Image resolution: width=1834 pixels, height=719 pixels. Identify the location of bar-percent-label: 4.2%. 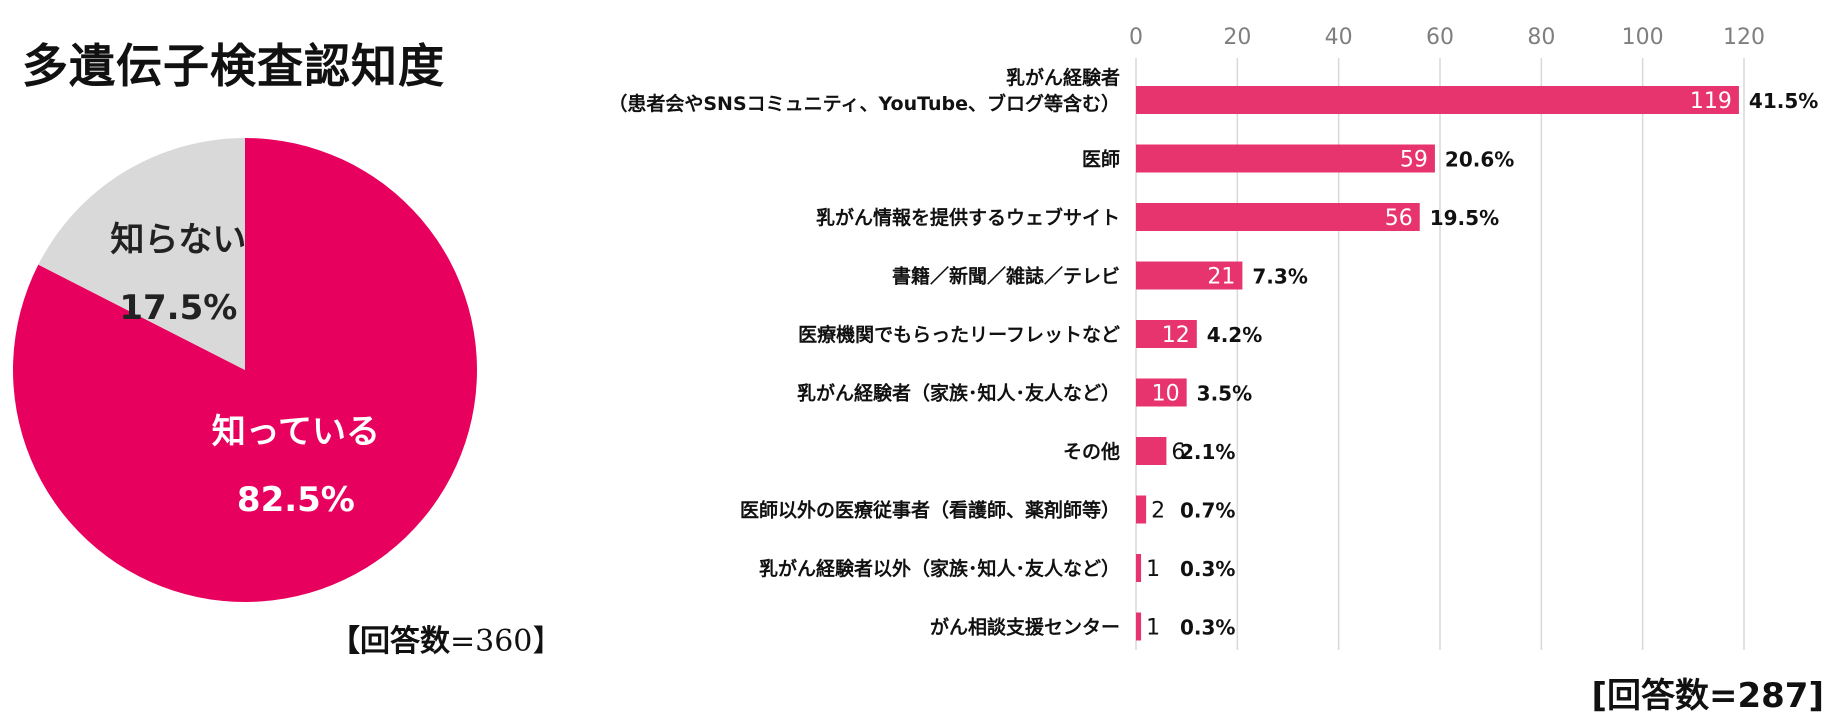
(1234, 335).